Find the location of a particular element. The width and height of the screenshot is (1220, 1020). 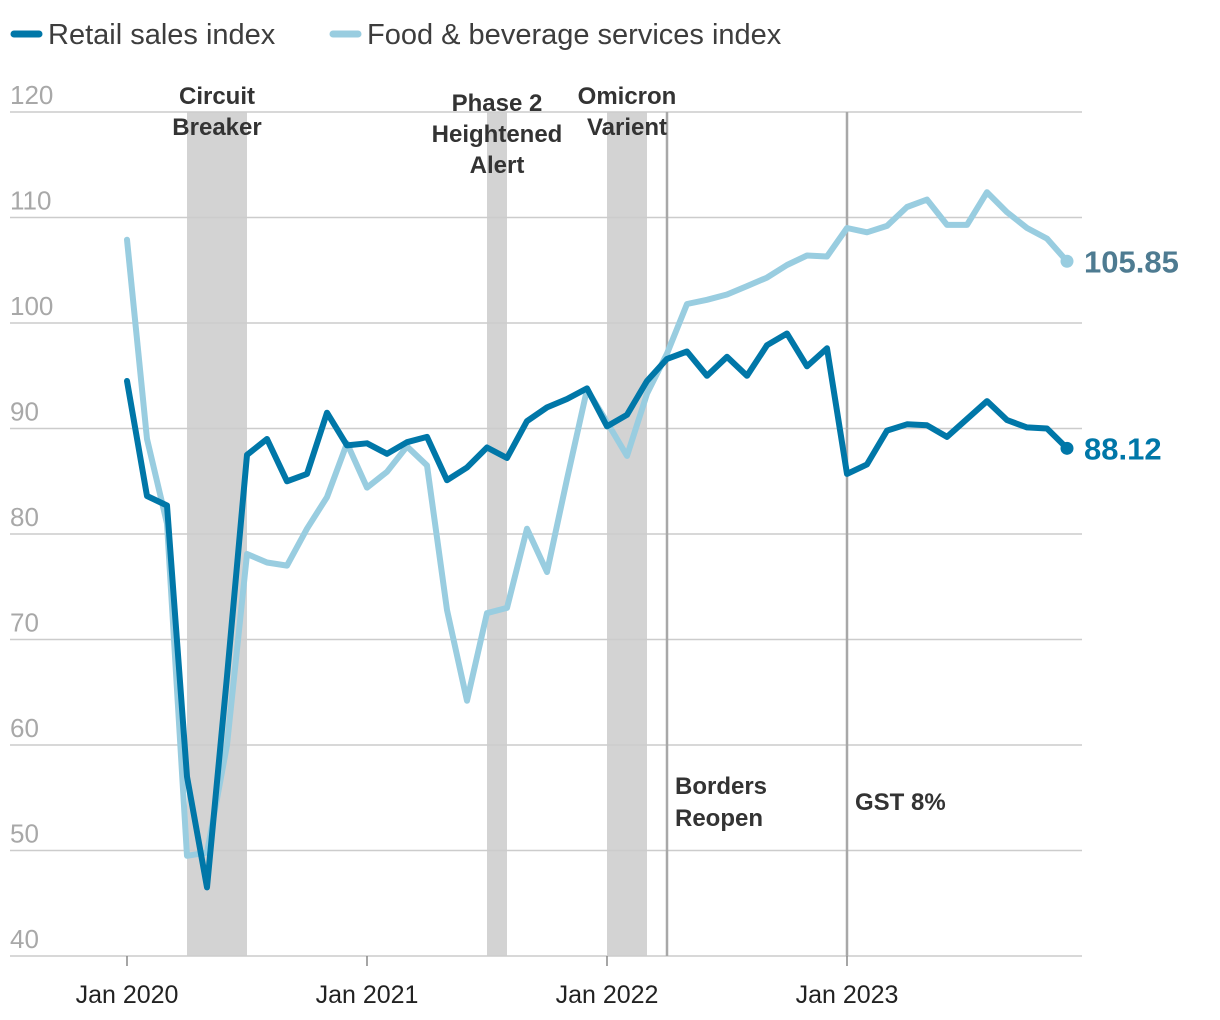

event-annotation-line: GST 8% is located at coordinates (900, 802).